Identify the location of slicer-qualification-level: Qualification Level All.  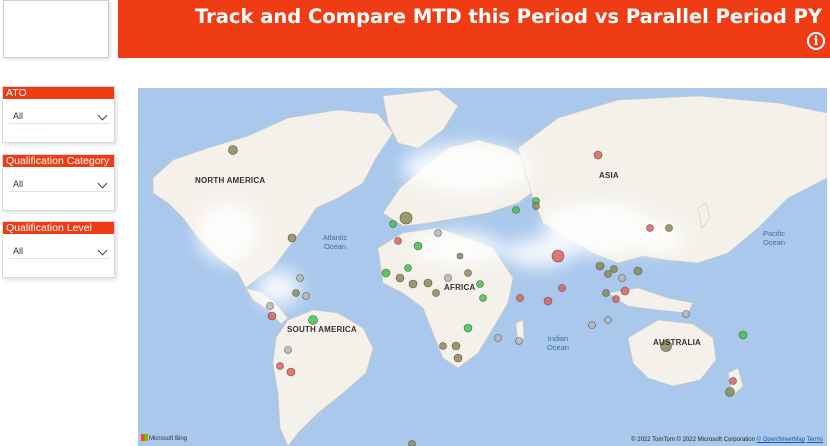
(58, 249).